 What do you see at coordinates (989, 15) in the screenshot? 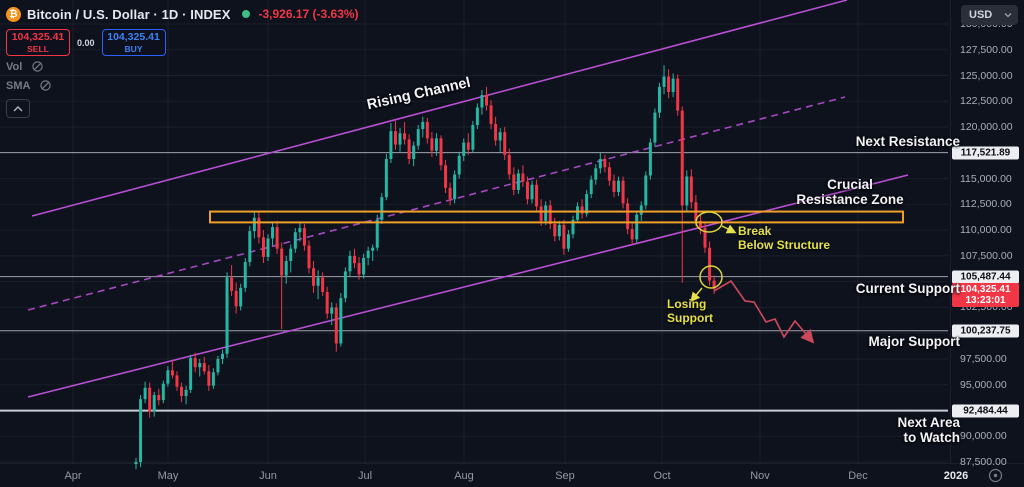
I see `currency-dropdown: USD` at bounding box center [989, 15].